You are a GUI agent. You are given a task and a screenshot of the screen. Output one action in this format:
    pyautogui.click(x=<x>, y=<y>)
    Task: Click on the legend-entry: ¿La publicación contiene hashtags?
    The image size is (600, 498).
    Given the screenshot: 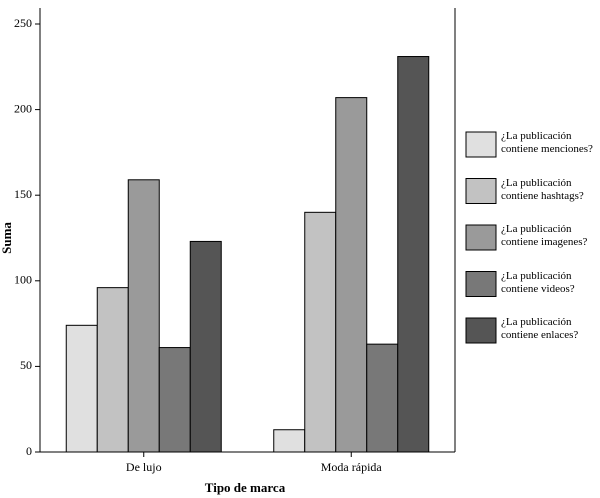 What is the action you would take?
    pyautogui.click(x=542, y=189)
    